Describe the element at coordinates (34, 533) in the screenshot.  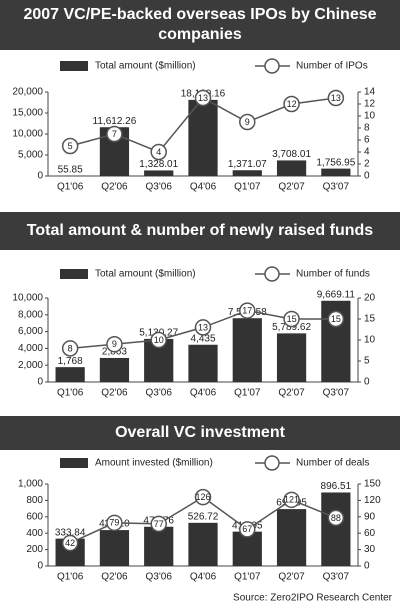
I see `y-tick-label: 400` at that location.